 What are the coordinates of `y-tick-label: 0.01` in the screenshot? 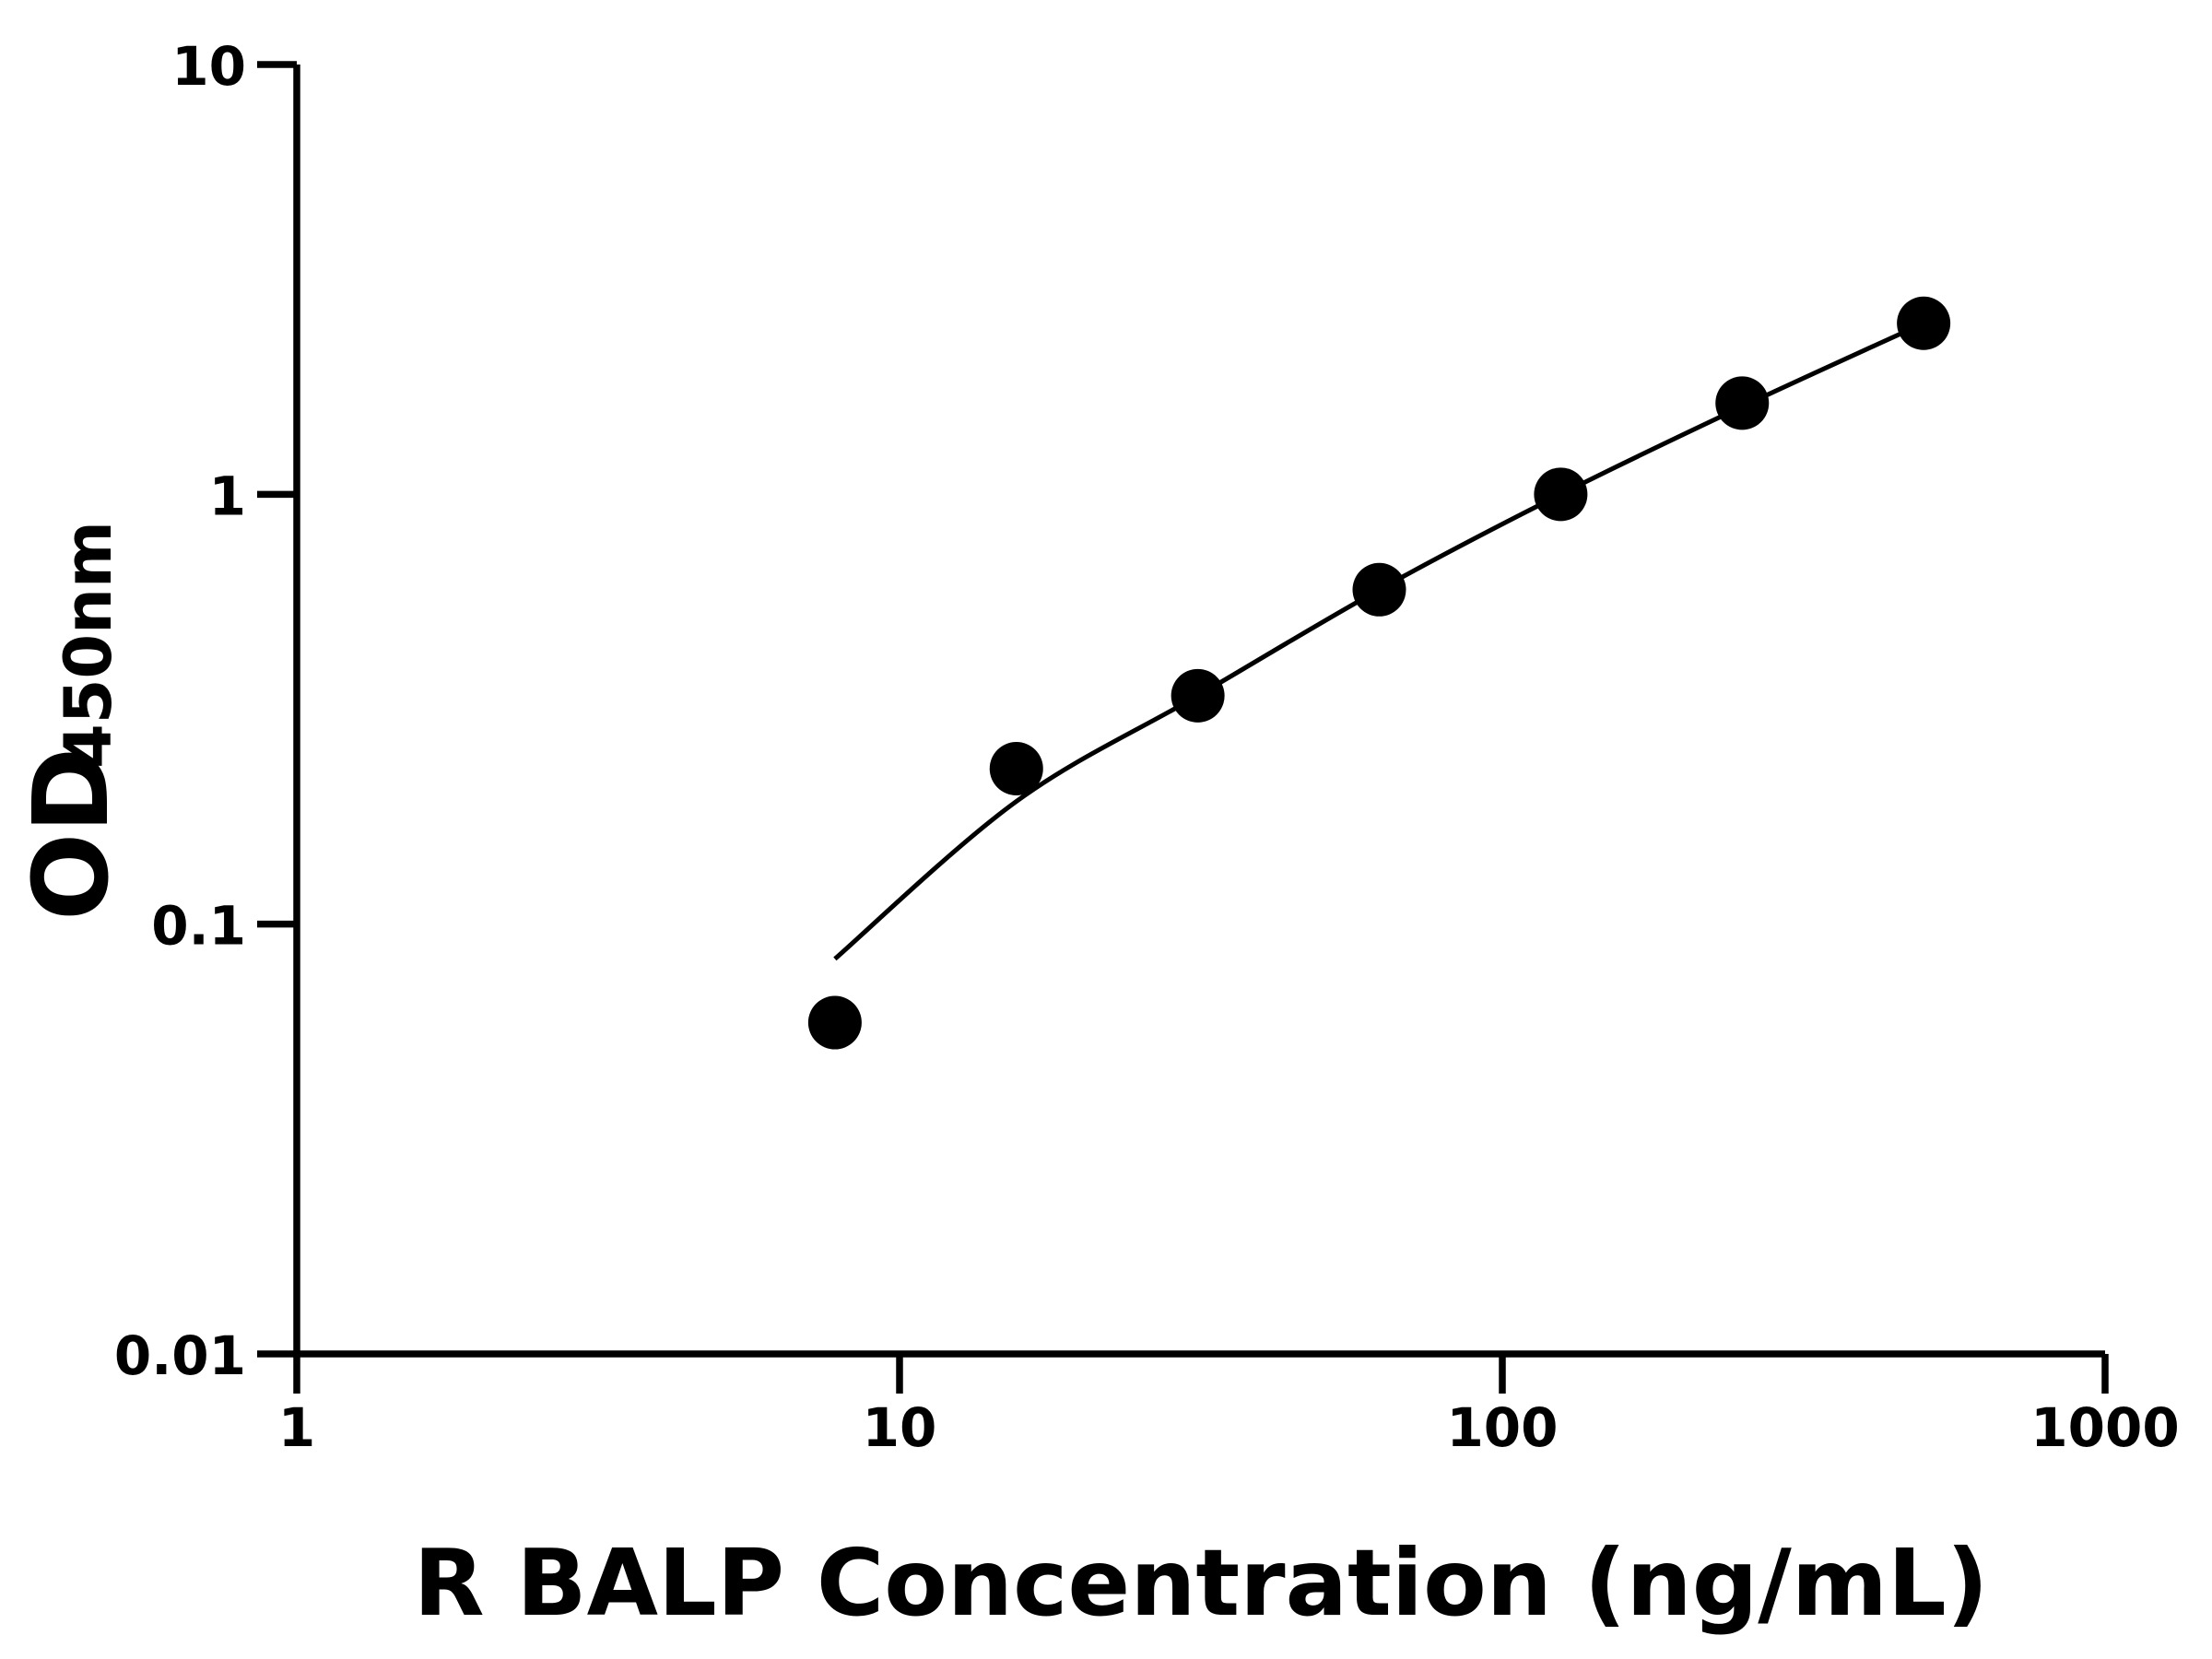 It's located at (180, 1355).